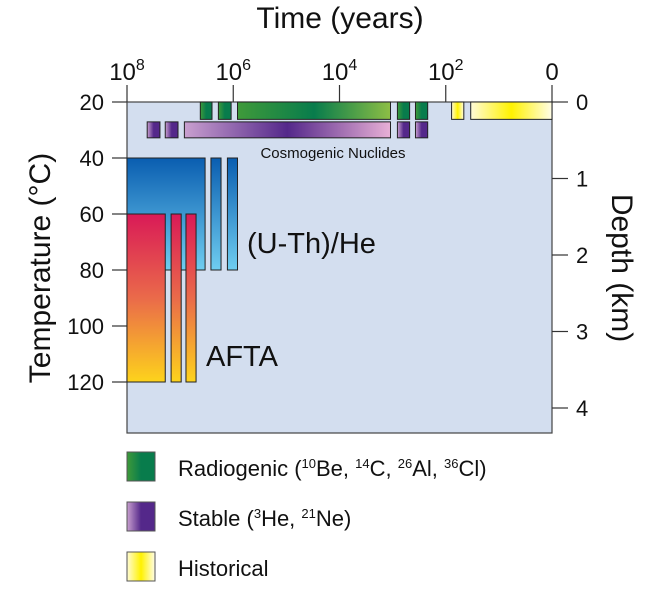  What do you see at coordinates (582, 179) in the screenshot?
I see `depth-tick-label: 1` at bounding box center [582, 179].